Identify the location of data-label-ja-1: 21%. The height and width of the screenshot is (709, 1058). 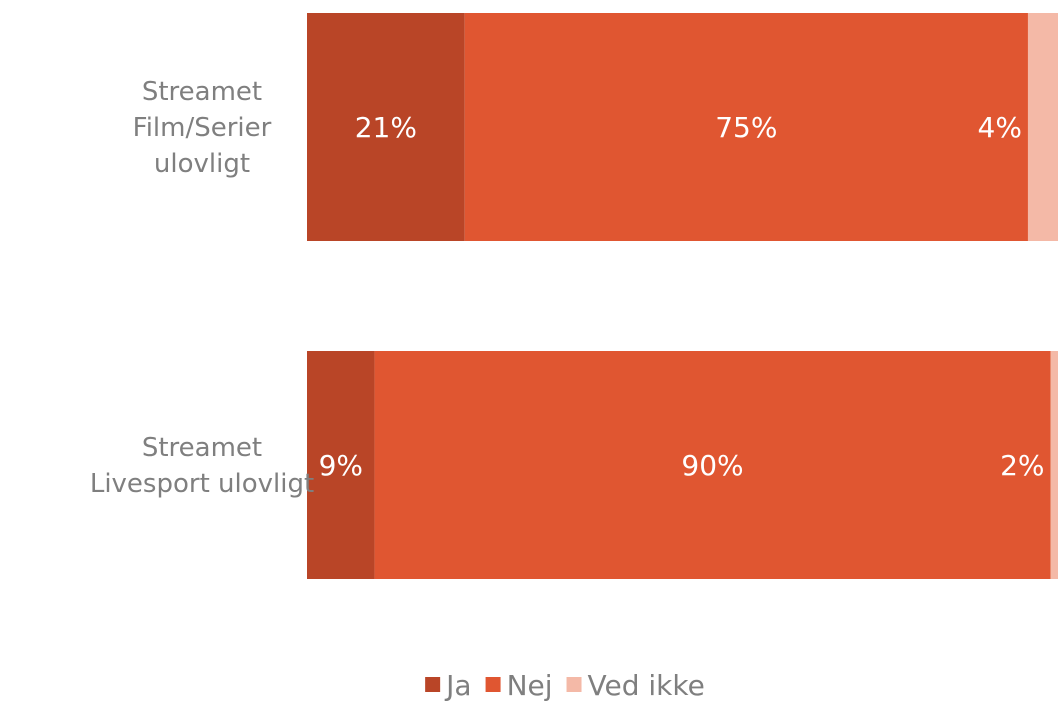
(386, 127).